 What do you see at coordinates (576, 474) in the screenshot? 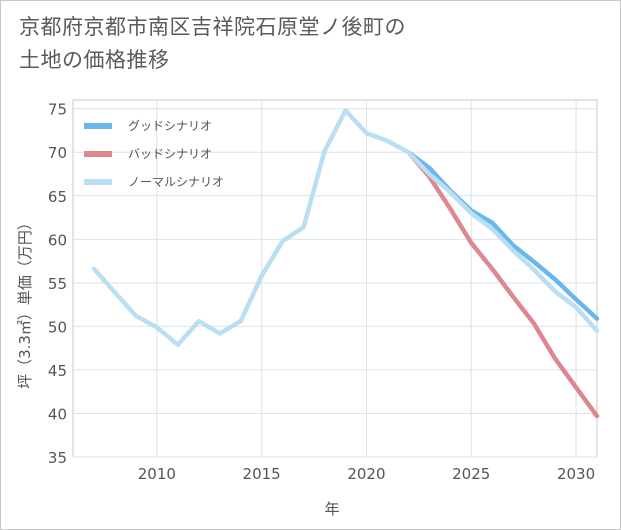
I see `x-tick-label: 2030` at bounding box center [576, 474].